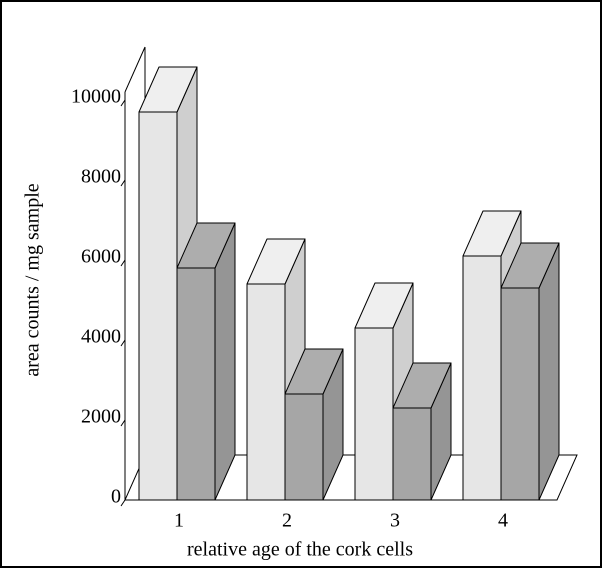 The width and height of the screenshot is (602, 568). What do you see at coordinates (101, 257) in the screenshot?
I see `y-tick-label: 6000` at bounding box center [101, 257].